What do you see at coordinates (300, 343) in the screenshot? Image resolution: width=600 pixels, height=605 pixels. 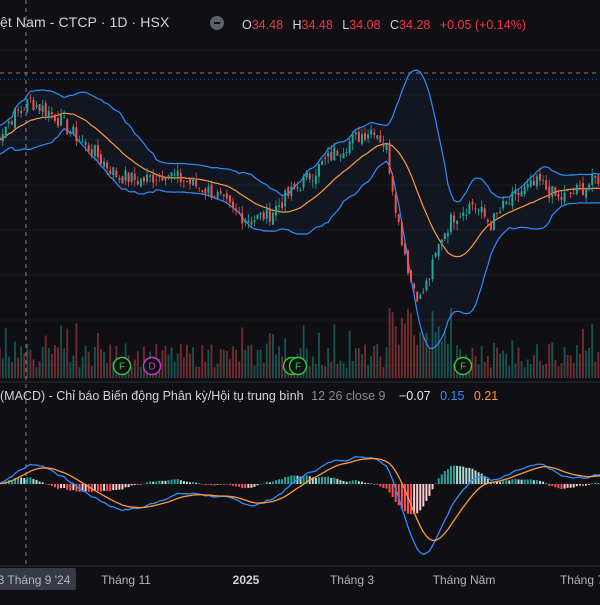 I see `volume-bars` at bounding box center [300, 343].